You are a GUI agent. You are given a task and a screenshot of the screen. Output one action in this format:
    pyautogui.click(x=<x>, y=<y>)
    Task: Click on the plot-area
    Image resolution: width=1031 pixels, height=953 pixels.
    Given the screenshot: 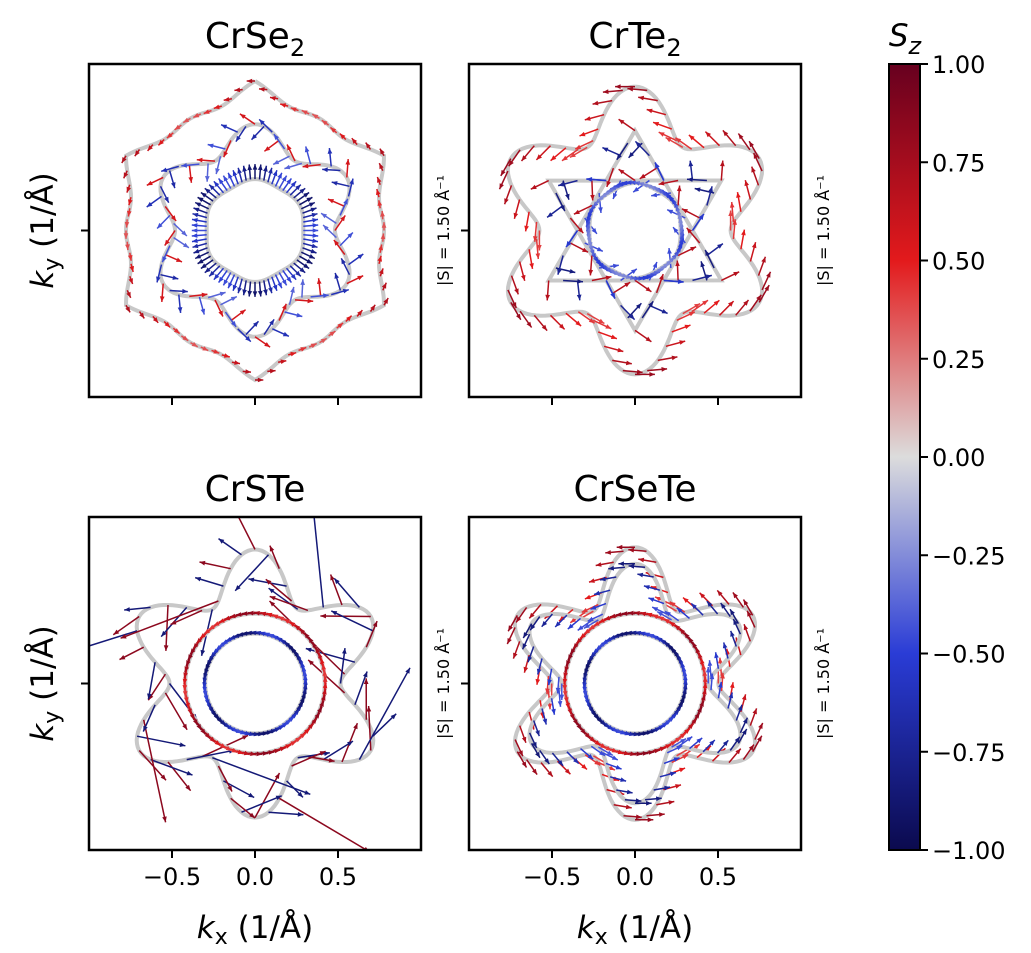 What is the action you would take?
    pyautogui.click(x=635, y=230)
    